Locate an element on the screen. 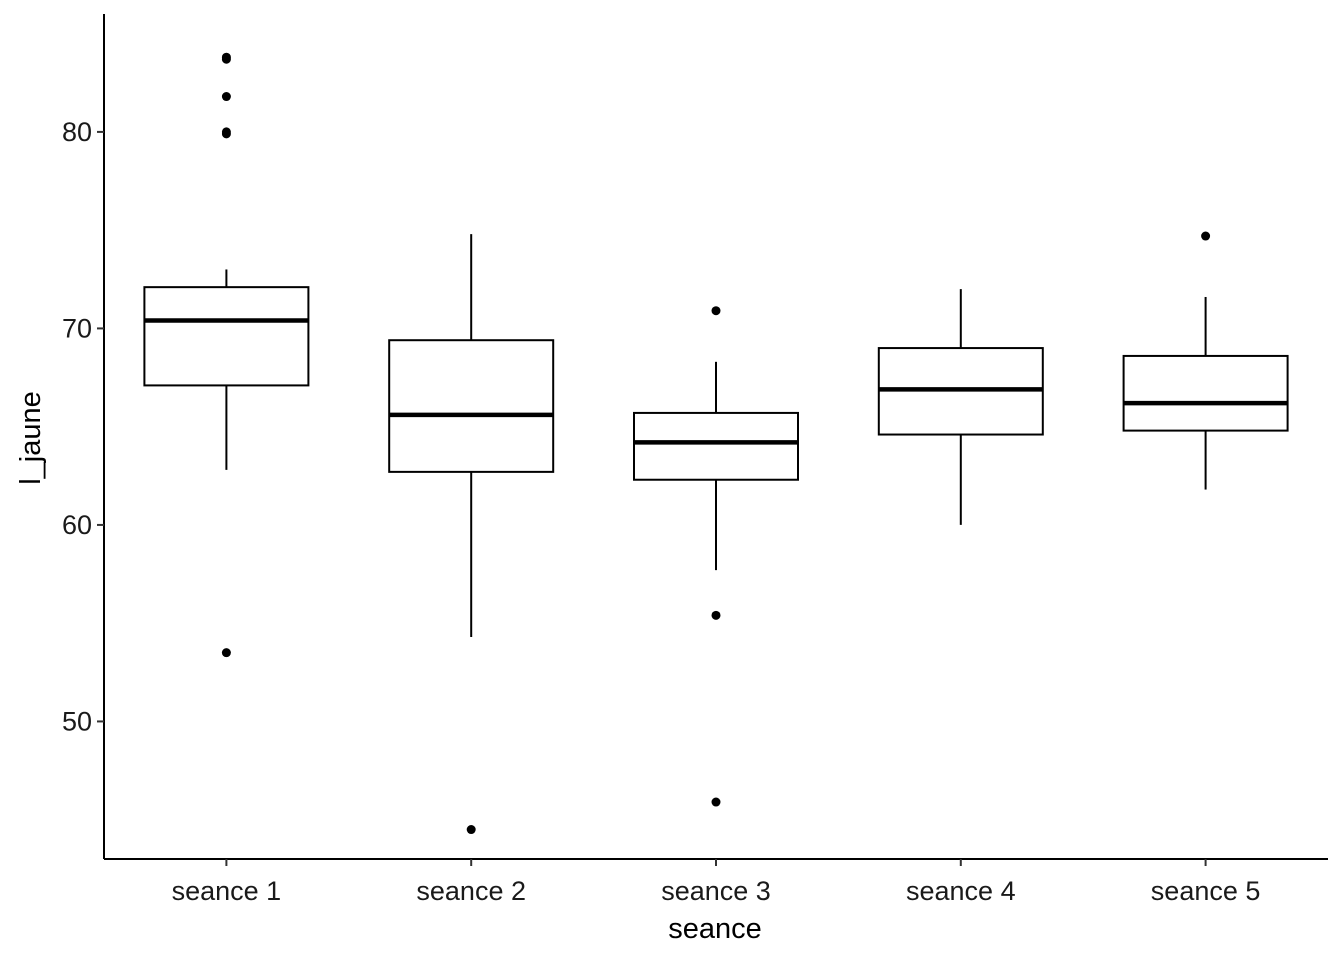 The image size is (1344, 960). y-tick-label: 70 is located at coordinates (77, 328).